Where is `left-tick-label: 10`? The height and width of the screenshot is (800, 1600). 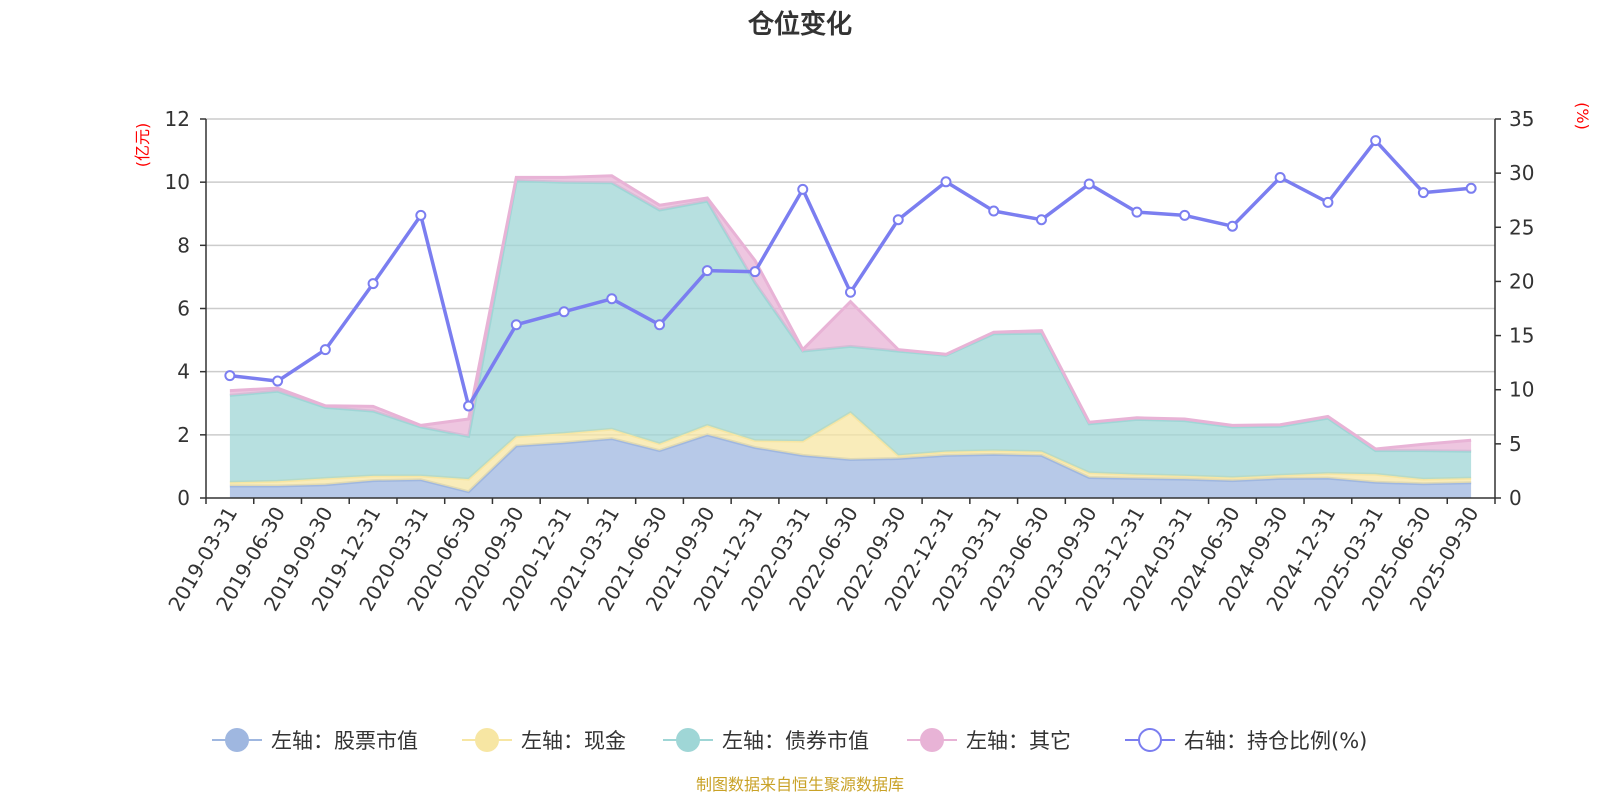 left-tick-label: 10 is located at coordinates (177, 182).